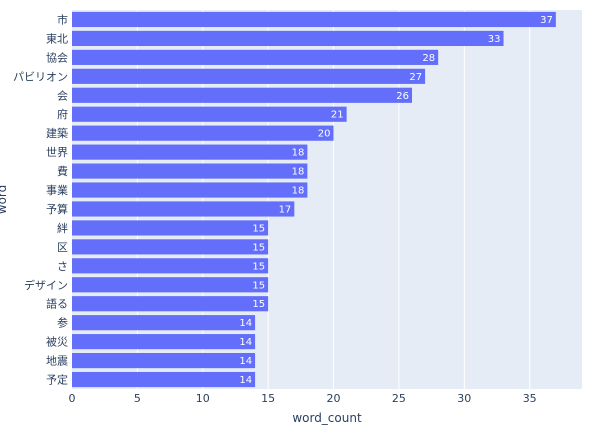 The height and width of the screenshot is (434, 600). What do you see at coordinates (62, 247) in the screenshot?
I see `y-tick-label-12: 区` at bounding box center [62, 247].